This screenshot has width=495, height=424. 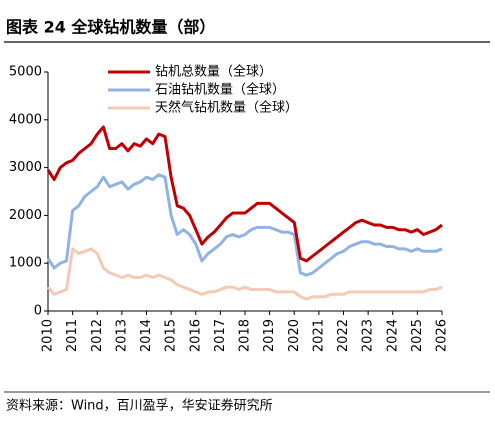 What do you see at coordinates (244, 274) in the screenshot?
I see `series-line` at bounding box center [244, 274].